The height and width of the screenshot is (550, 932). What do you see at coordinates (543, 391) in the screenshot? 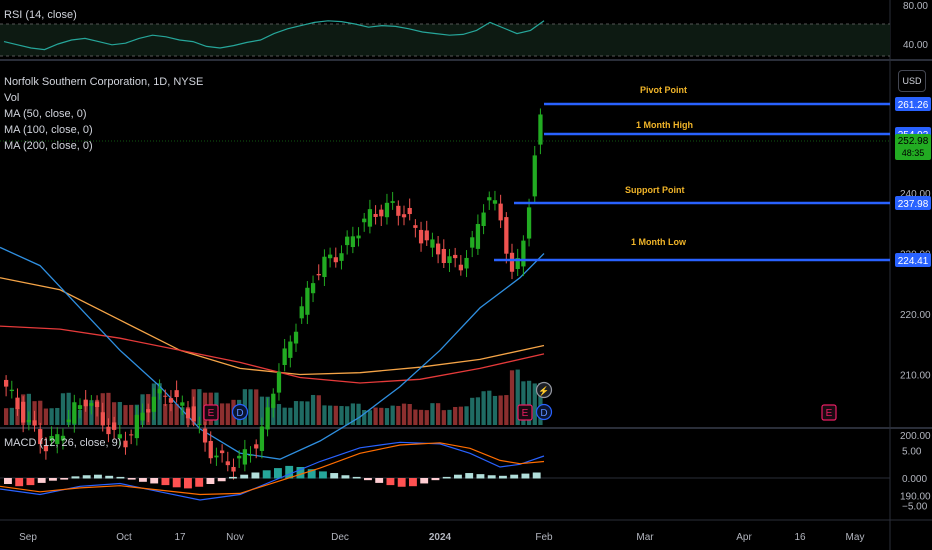
I see `split-marker-glyph: ⚡` at bounding box center [543, 391].